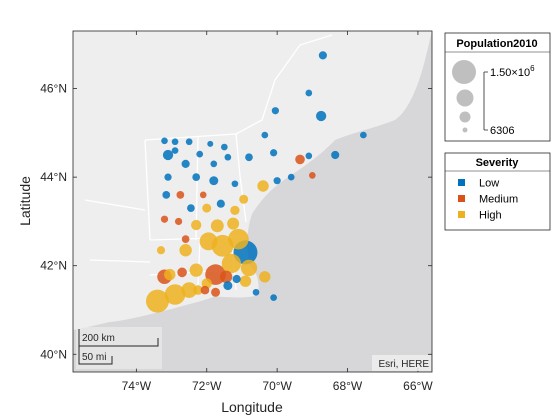  Describe the element at coordinates (277, 386) in the screenshot. I see `x-tick-label: 70°W` at that location.